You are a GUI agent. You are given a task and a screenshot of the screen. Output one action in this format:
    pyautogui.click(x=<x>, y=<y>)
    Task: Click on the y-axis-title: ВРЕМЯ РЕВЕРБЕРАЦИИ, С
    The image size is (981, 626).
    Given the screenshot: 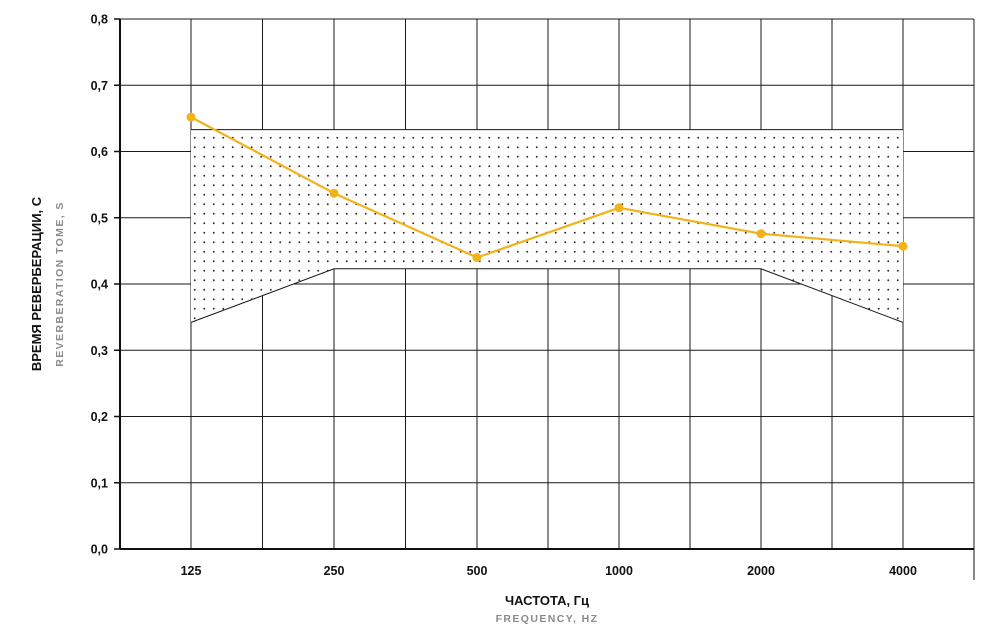 What is the action you would take?
    pyautogui.click(x=36, y=283)
    